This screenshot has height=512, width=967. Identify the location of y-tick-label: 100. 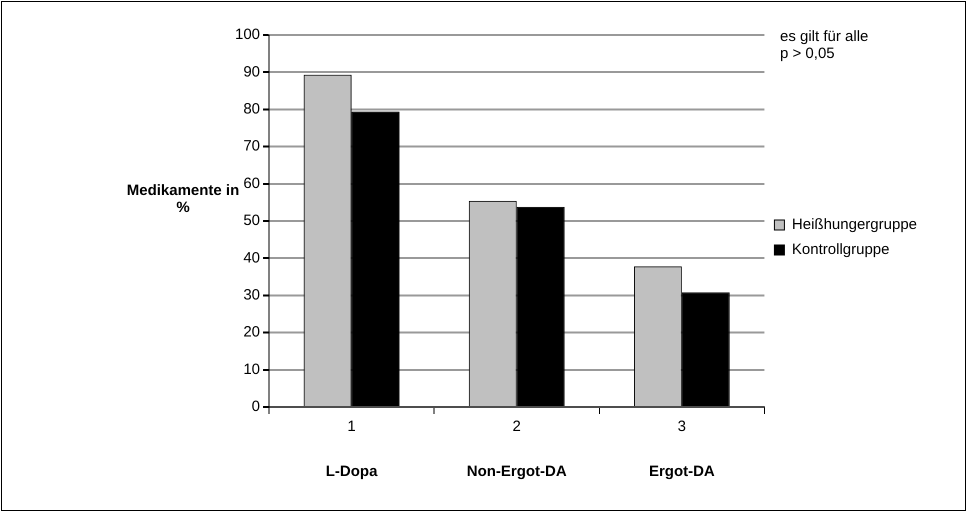
(247, 35).